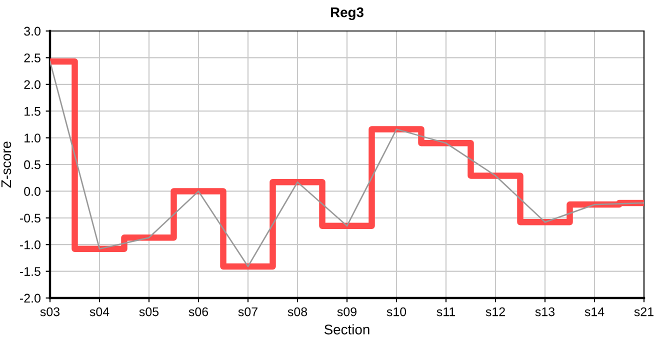 The width and height of the screenshot is (660, 360). I want to click on y-tick-label: 0.0, so click(32, 191).